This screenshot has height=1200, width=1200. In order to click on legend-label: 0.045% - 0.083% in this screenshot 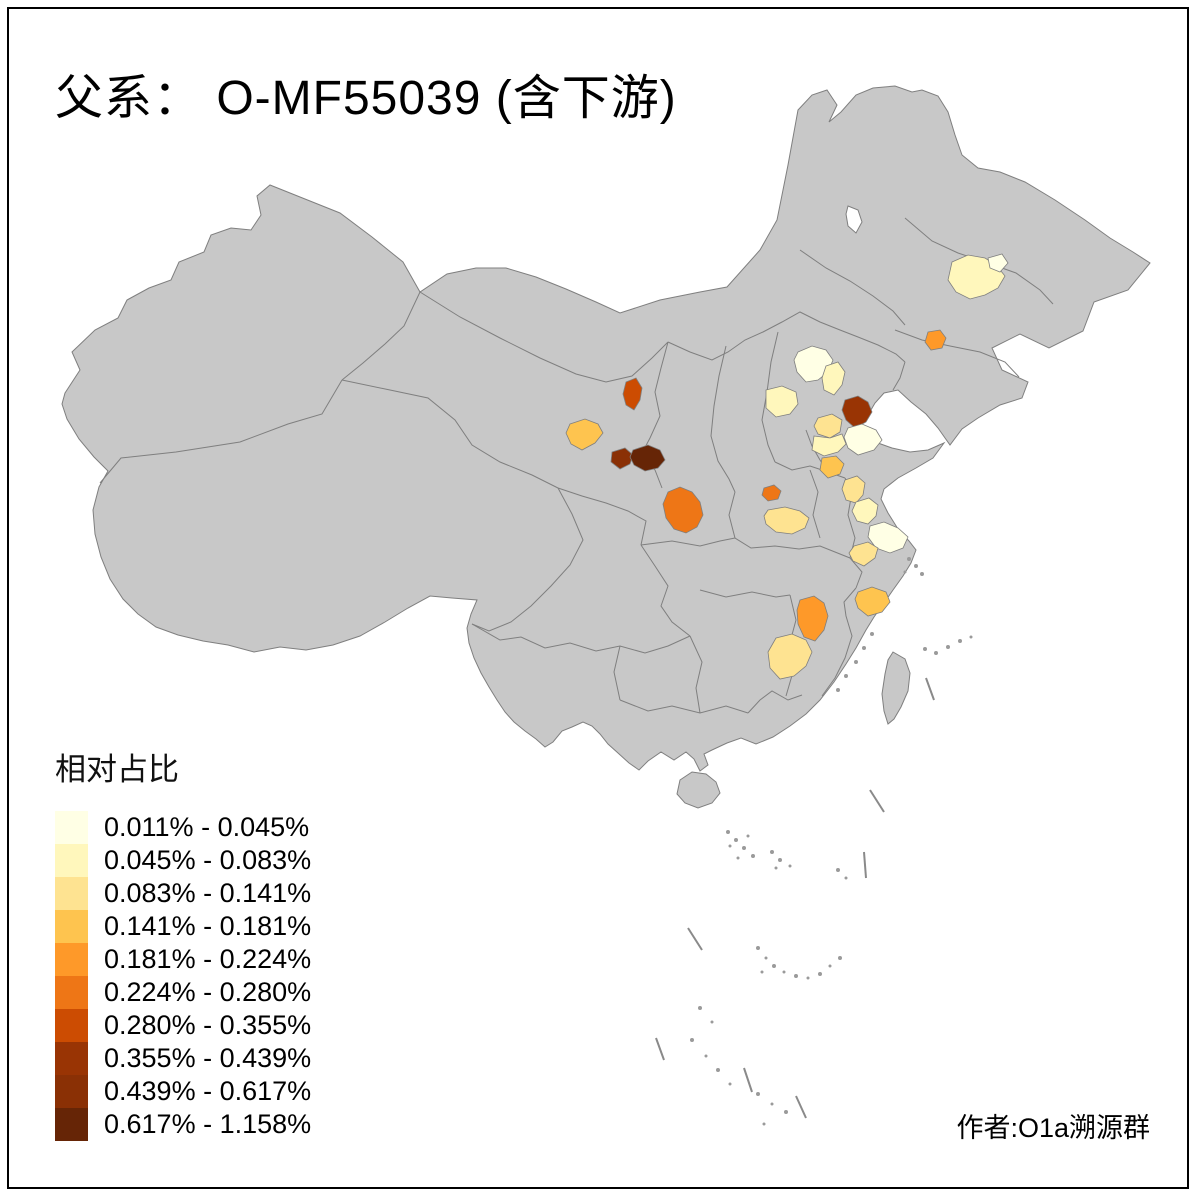, I will do `click(208, 860)`.